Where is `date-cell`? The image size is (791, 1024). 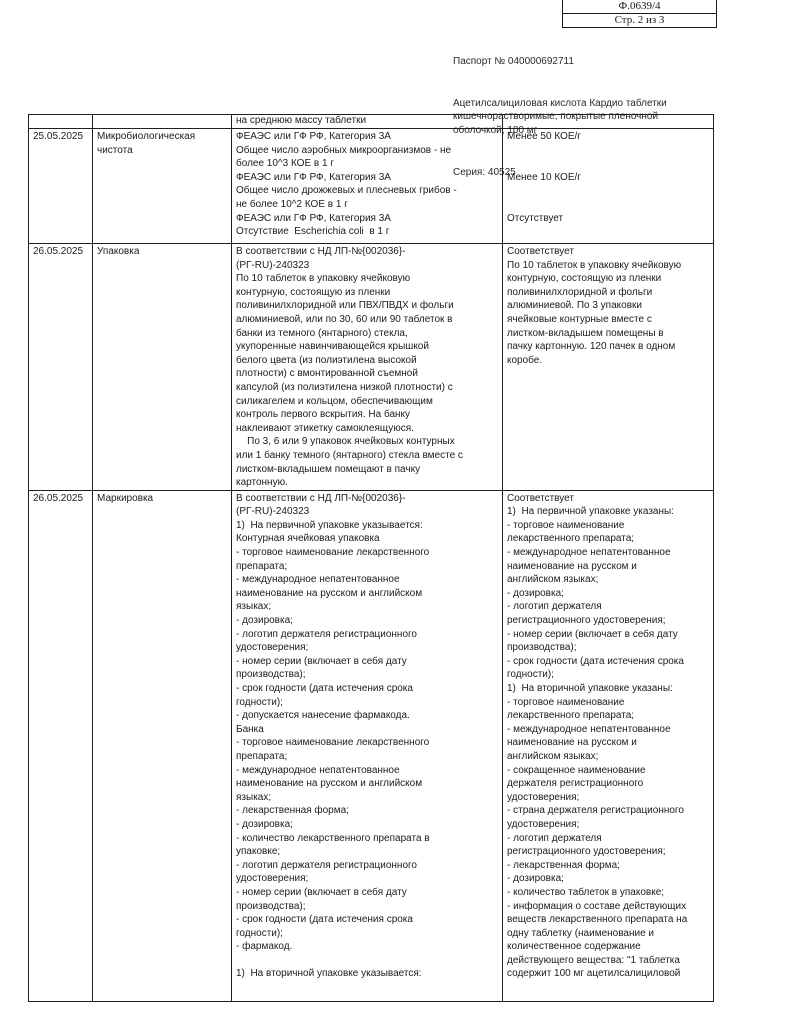
date-cell is located at coordinates (60, 121).